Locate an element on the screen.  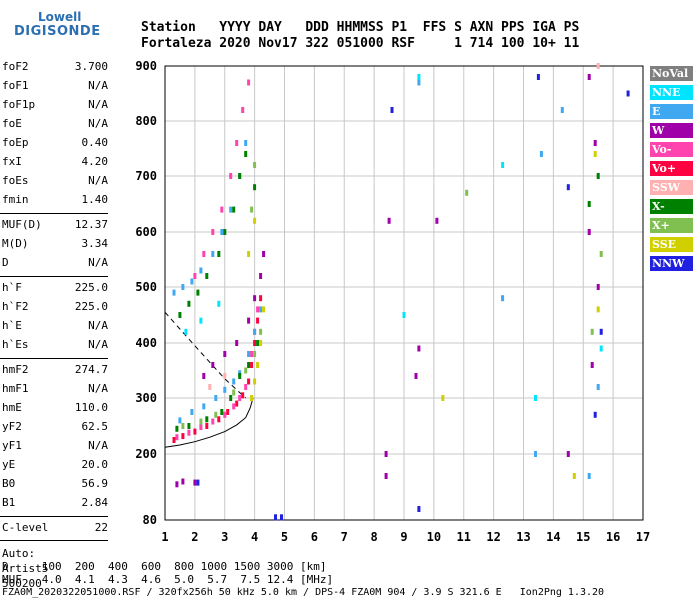
x-tick-label: 13 is located at coordinates (523, 537).